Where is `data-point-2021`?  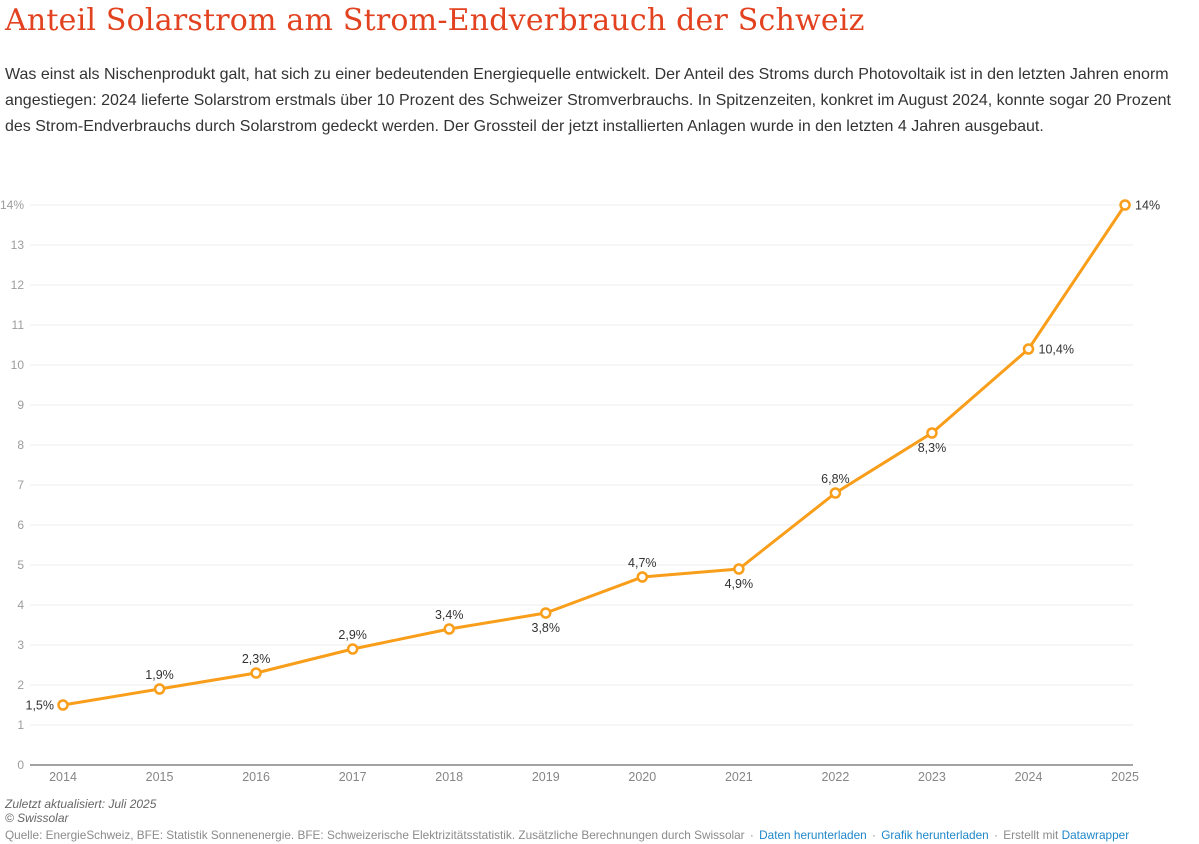 data-point-2021 is located at coordinates (739, 569).